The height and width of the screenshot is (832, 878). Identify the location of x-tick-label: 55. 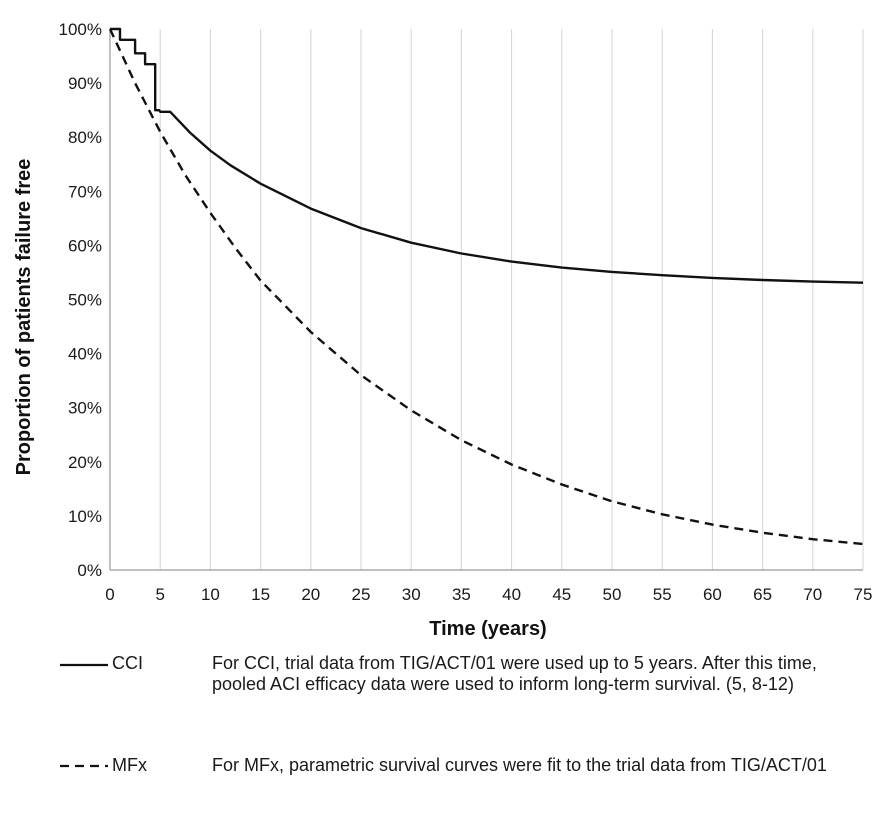
(662, 594).